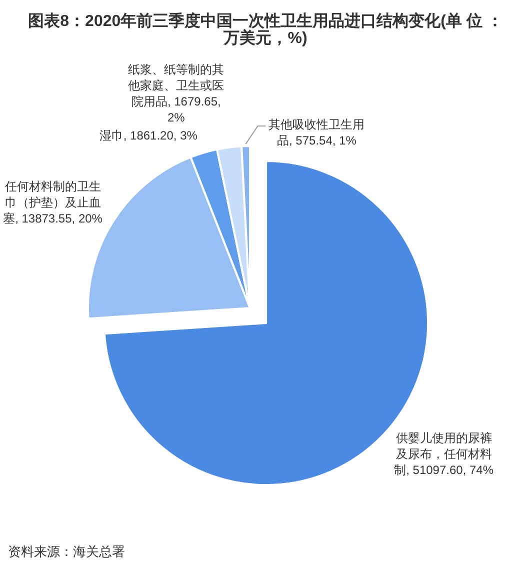 This screenshot has height=575, width=531. I want to click on annotation: 资料来源：海关总署, so click(66, 552).